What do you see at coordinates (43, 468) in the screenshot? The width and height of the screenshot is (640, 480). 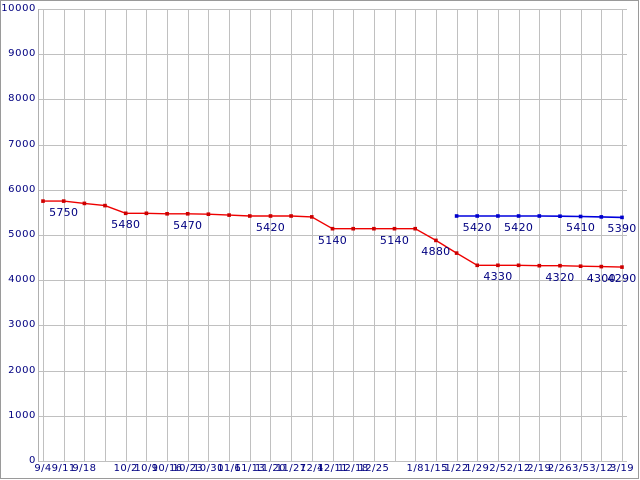 I see `x-tick-label: 9/4` at bounding box center [43, 468].